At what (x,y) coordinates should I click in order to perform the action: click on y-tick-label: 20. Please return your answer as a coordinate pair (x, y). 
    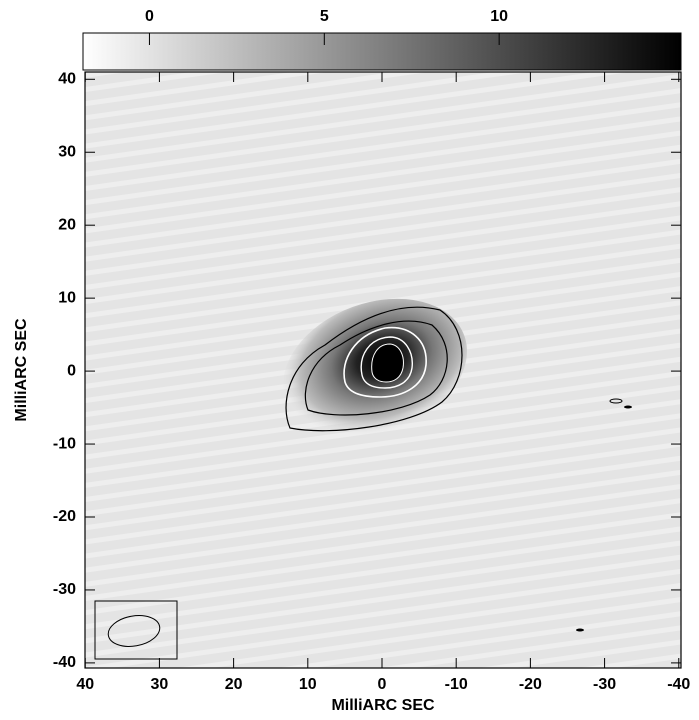
    Looking at the image, I should click on (67, 224).